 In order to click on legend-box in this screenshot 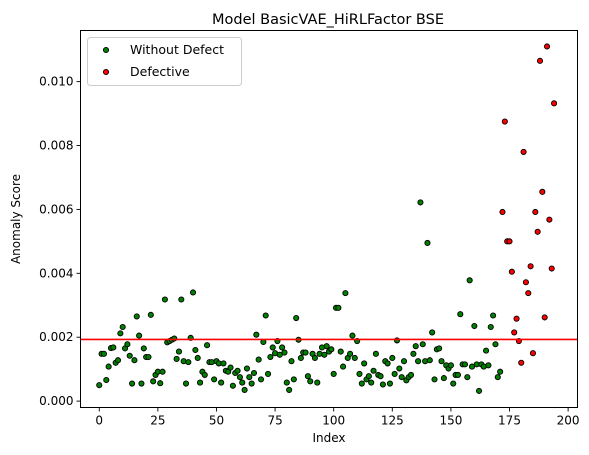, I will do `click(164, 61)`.